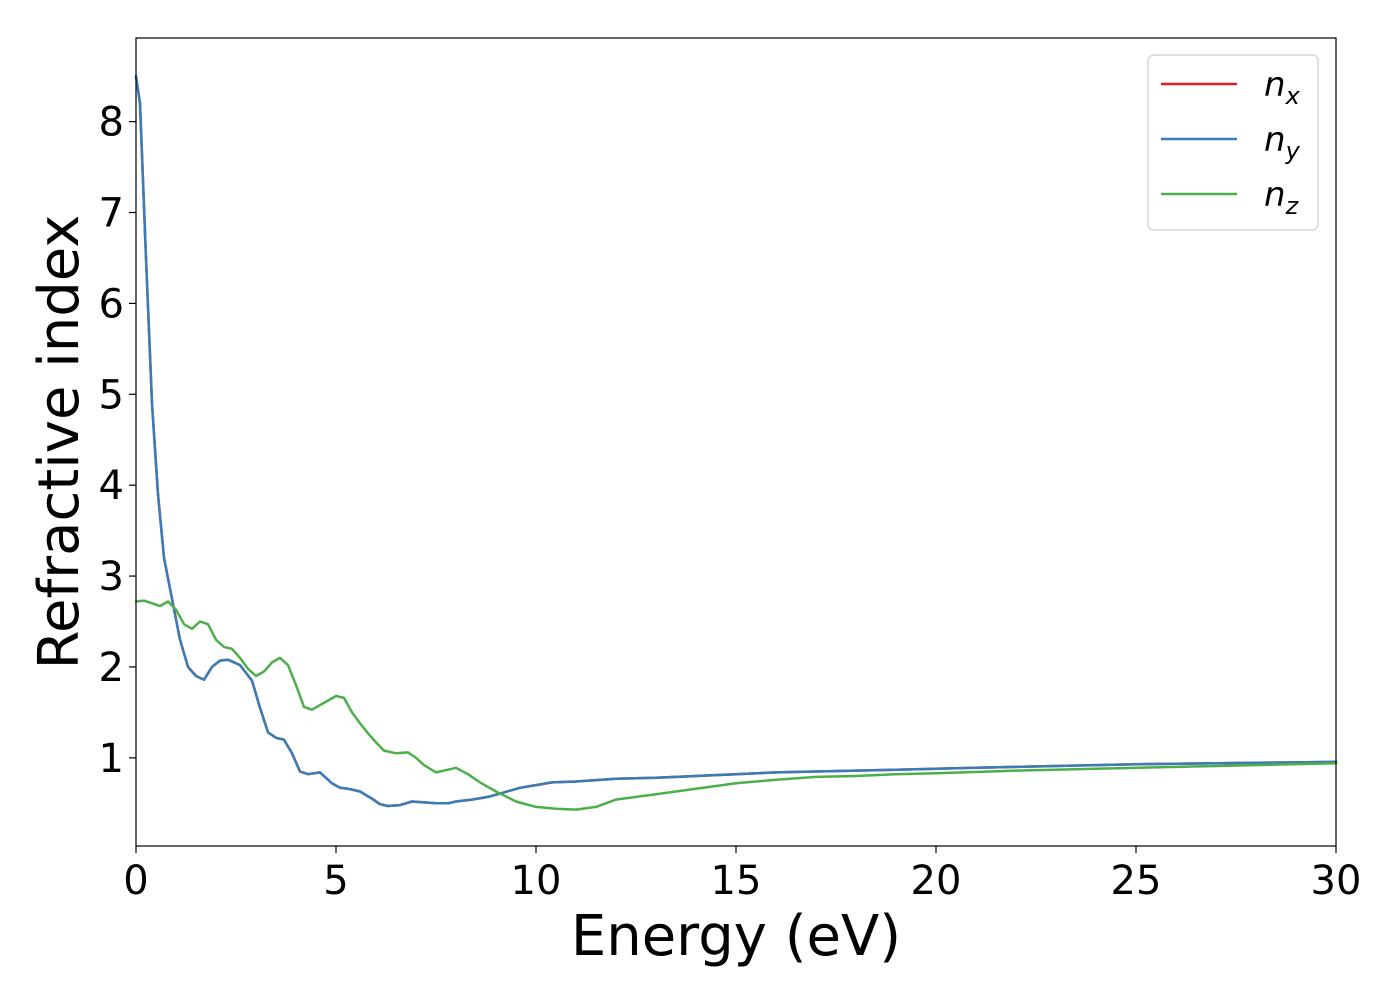  Describe the element at coordinates (1282, 197) in the screenshot. I see `legend-label-nz: nz` at that location.